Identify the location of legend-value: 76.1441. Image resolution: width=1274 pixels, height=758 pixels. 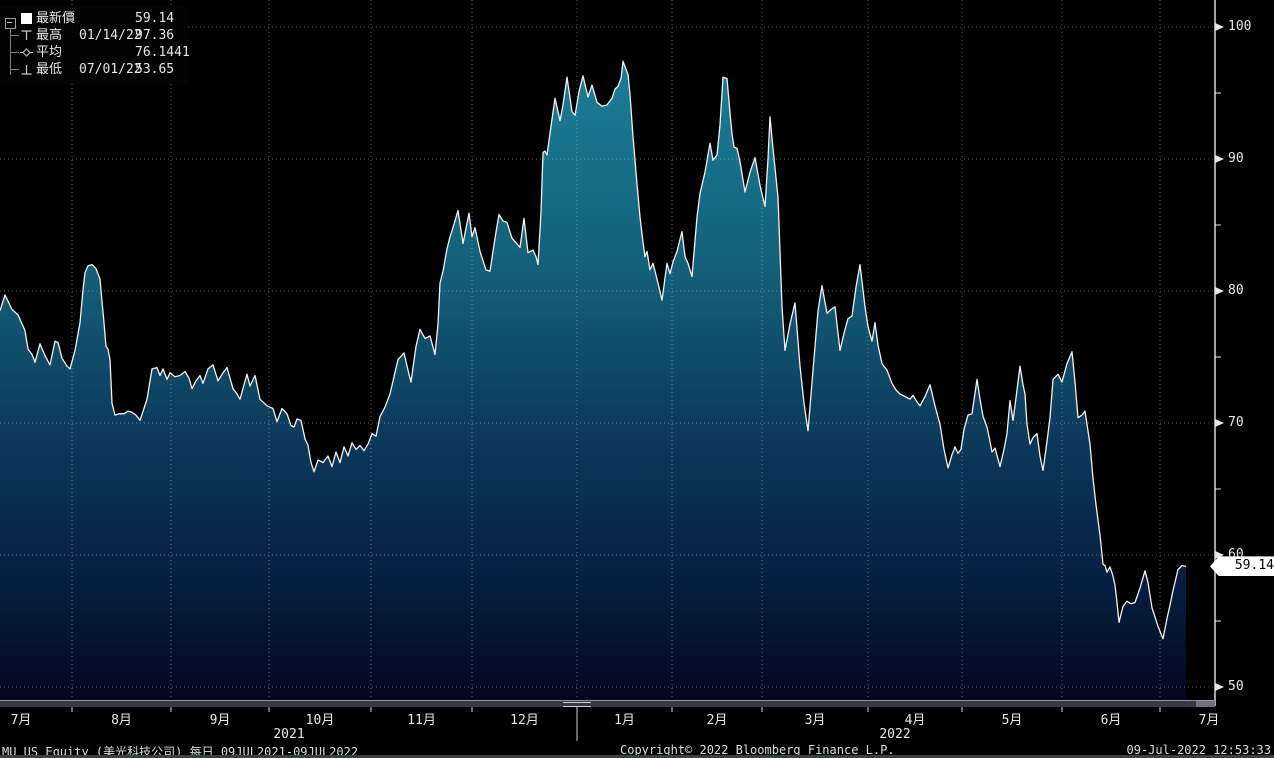
(162, 52).